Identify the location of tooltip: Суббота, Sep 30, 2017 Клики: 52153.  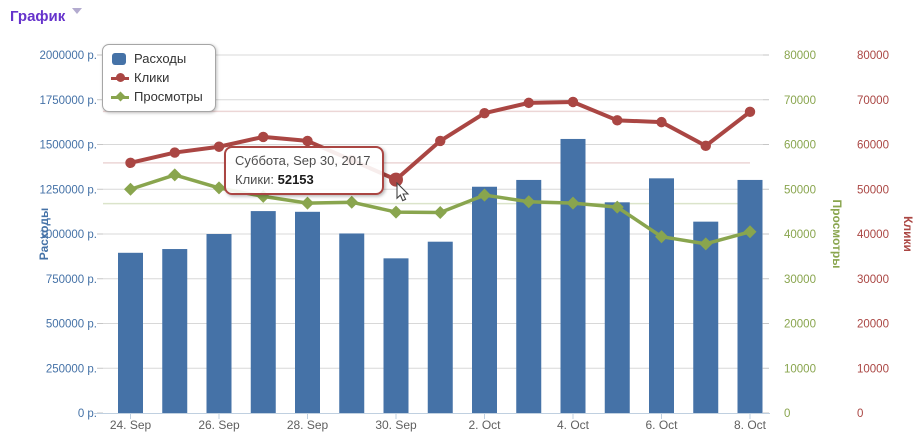
(304, 170).